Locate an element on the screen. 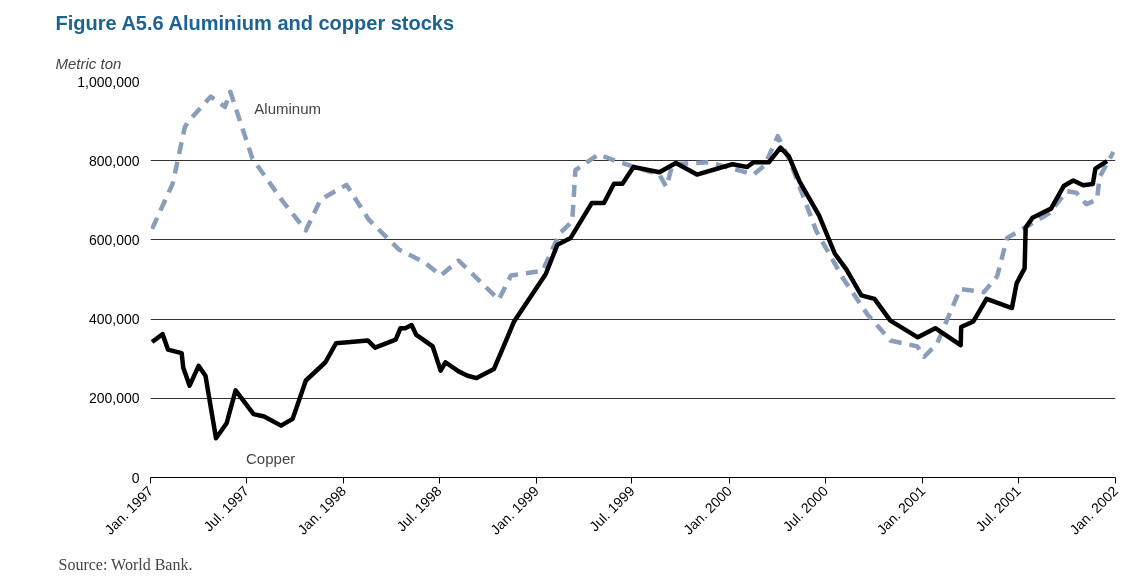 Image resolution: width=1144 pixels, height=579 pixels. y-tick-label: 200,000 is located at coordinates (114, 398).